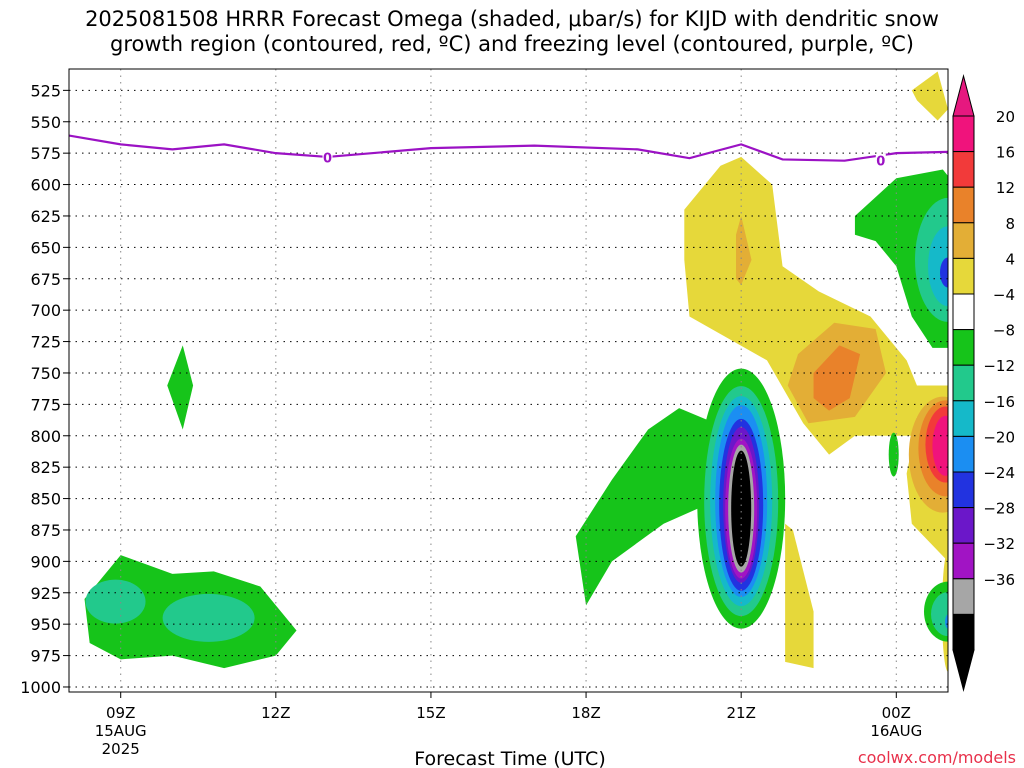 The image size is (1024, 768). Describe the element at coordinates (893, 454) in the screenshot. I see `omega-region-green-sliver-right` at that location.